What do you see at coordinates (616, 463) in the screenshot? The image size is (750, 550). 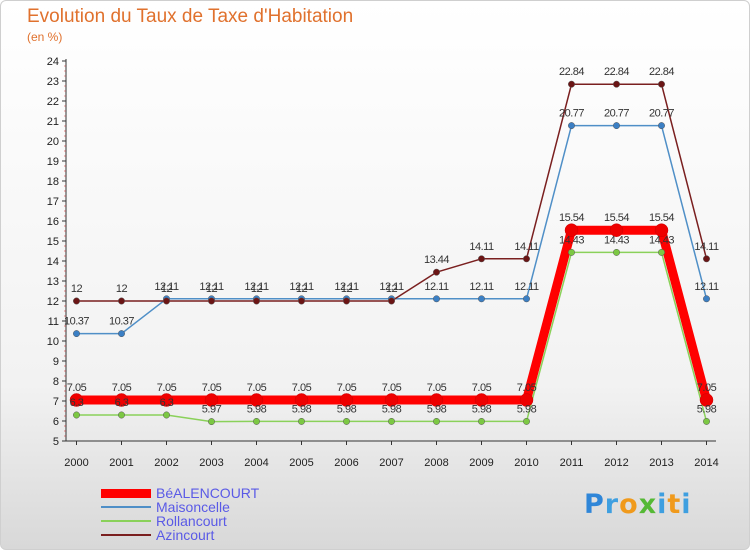 I see `x-tick-label: 2012` at bounding box center [616, 463].